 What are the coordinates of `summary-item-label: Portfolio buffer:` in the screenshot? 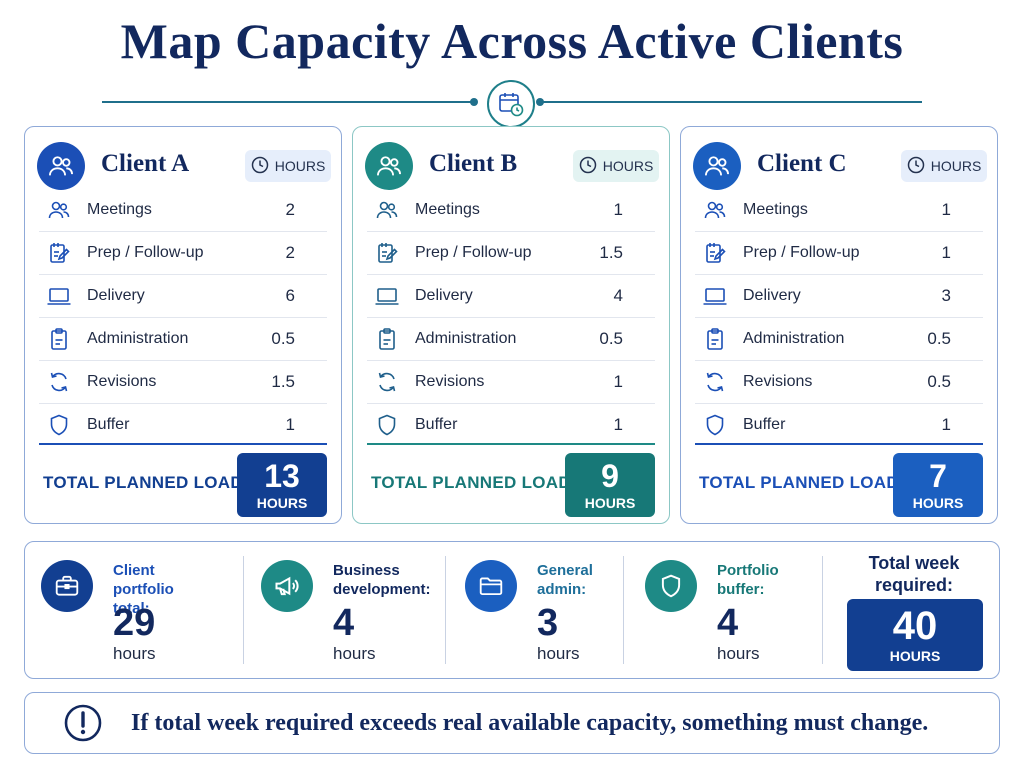 It's located at (748, 580).